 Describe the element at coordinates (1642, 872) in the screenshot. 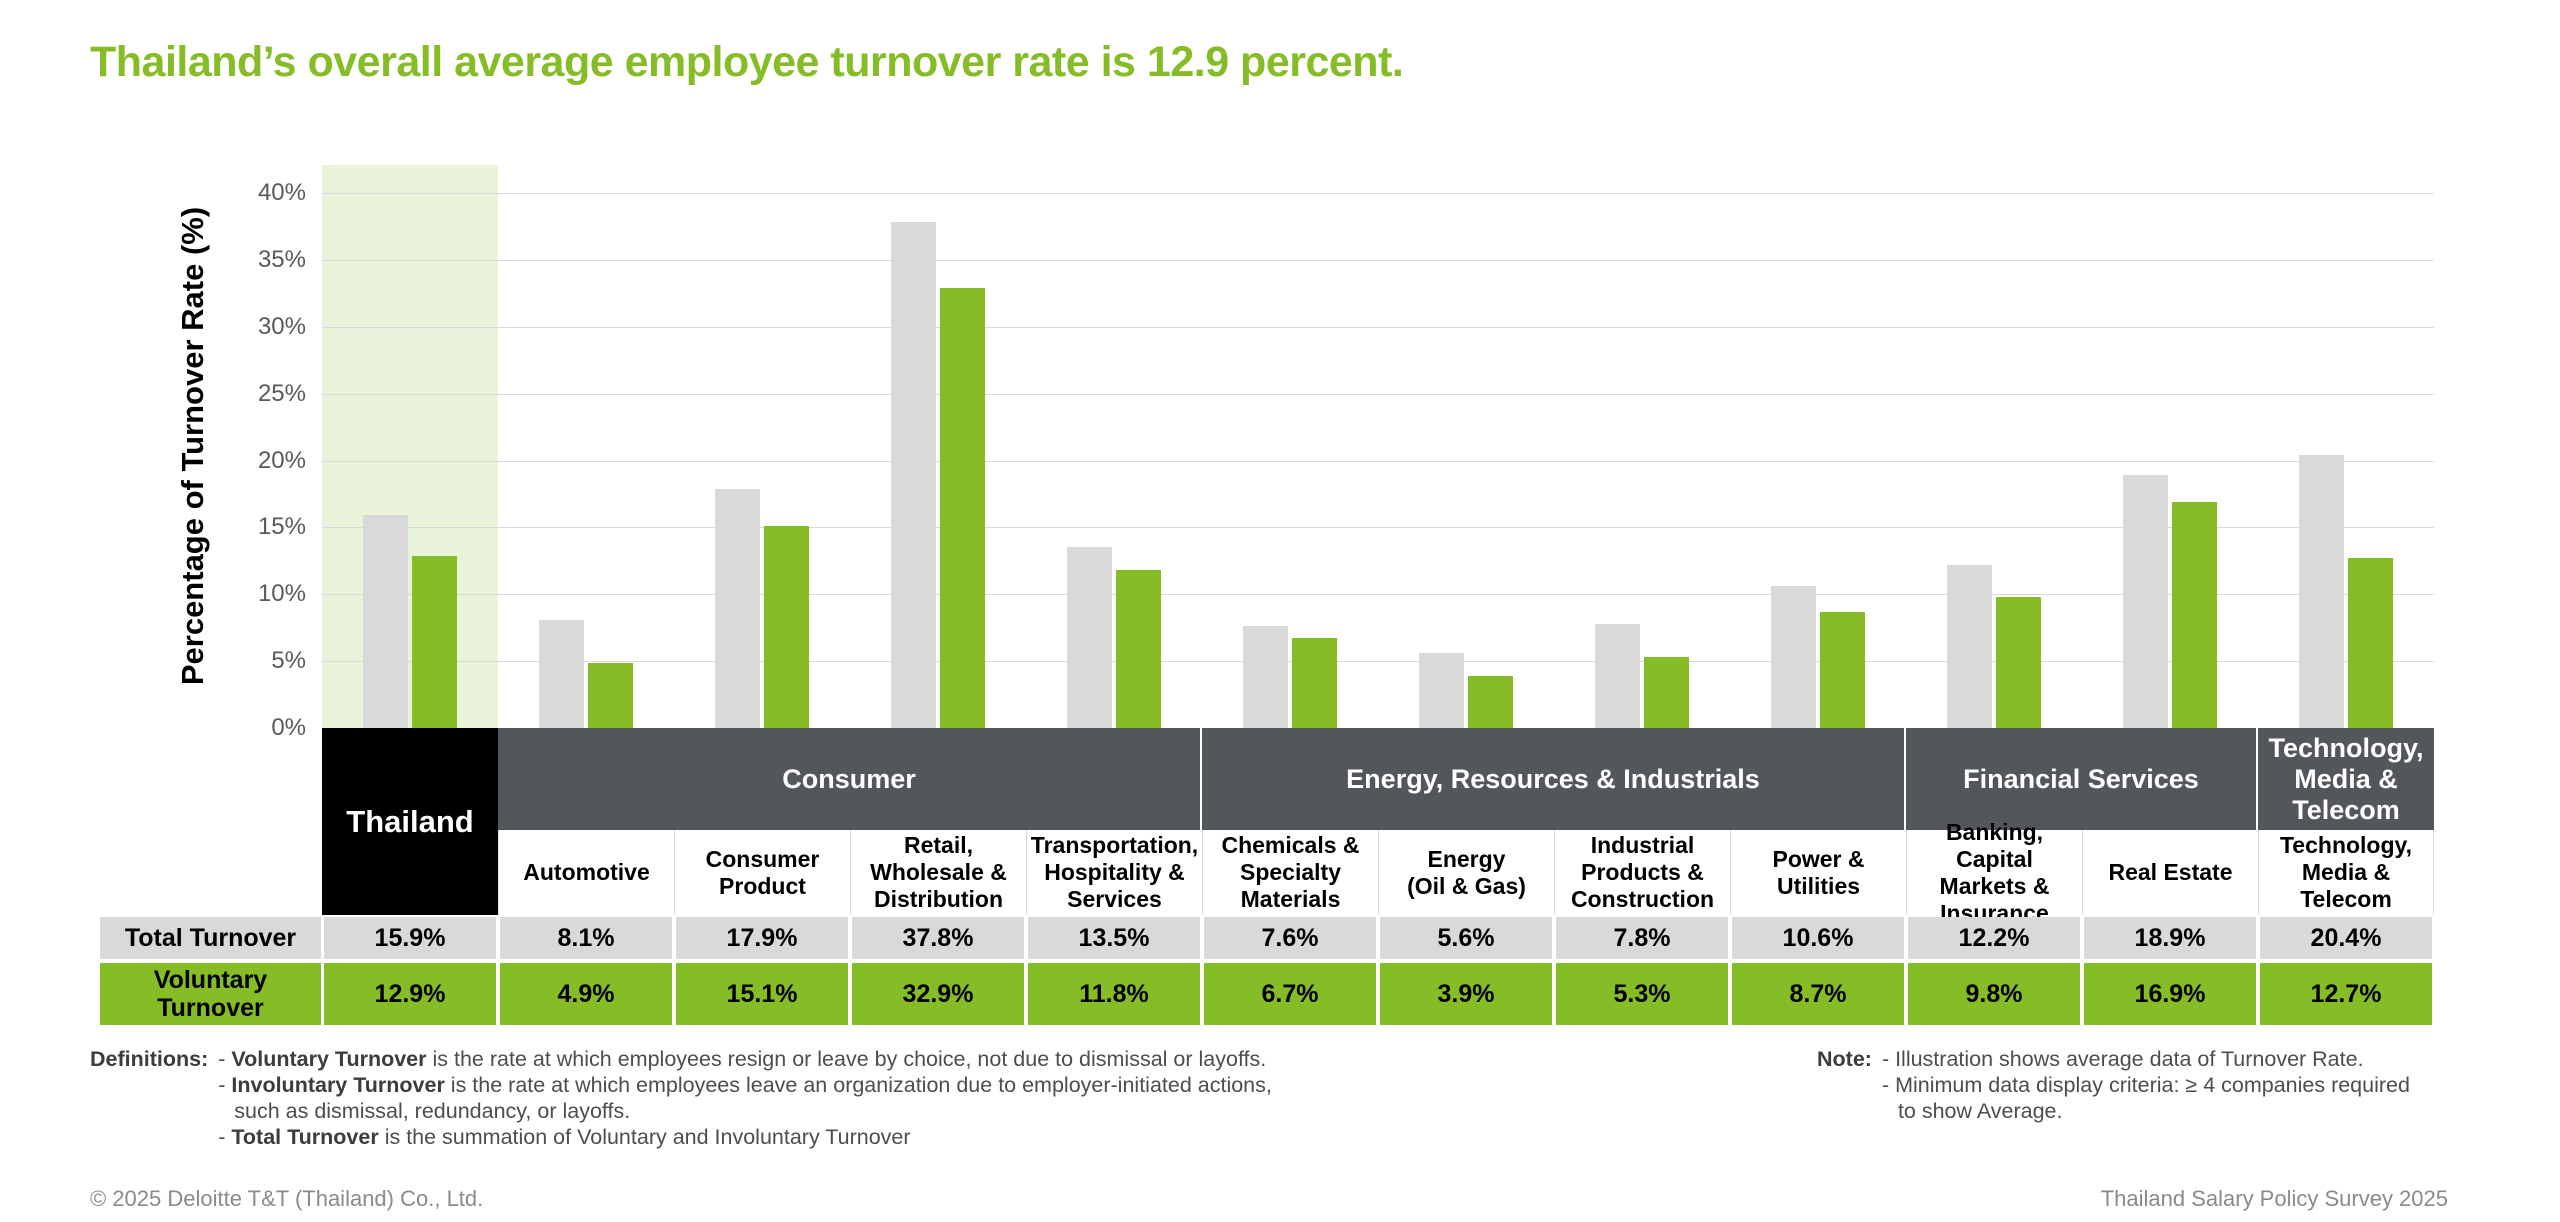

I see `industry-header-industrial-products-construction: Industrial Products & Construction` at that location.